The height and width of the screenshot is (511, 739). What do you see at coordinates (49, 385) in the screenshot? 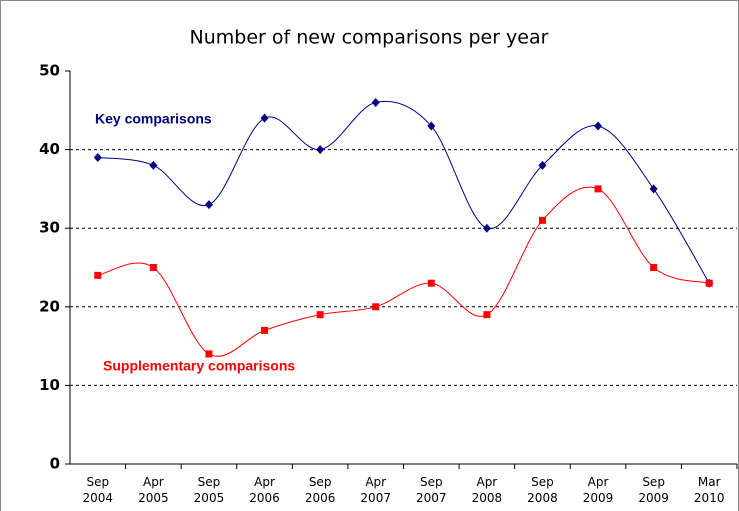
I see `y-tick-label: 10` at bounding box center [49, 385].